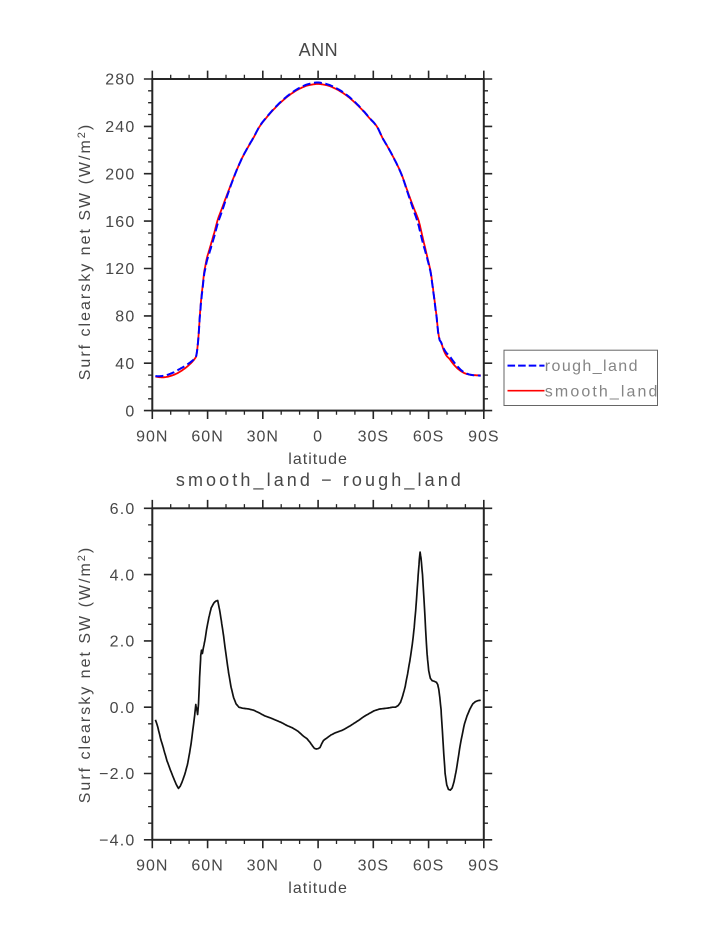  Describe the element at coordinates (120, 127) in the screenshot. I see `svg-text: 240` at that location.